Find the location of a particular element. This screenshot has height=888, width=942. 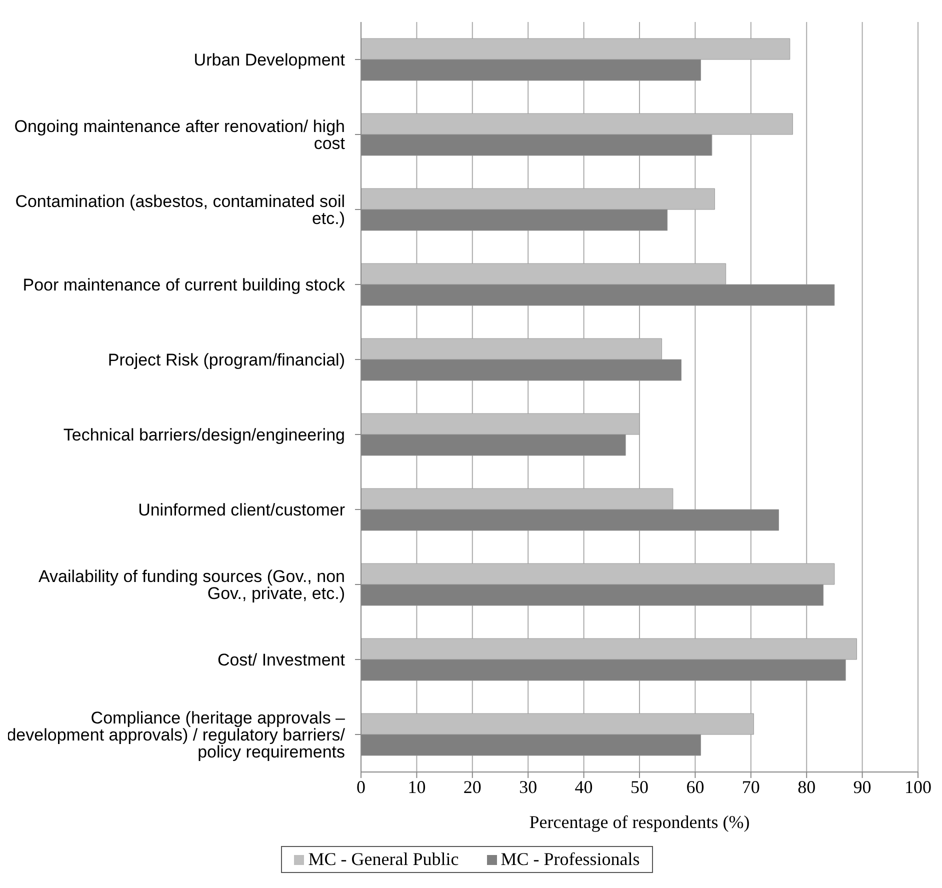

y-tick-label: Cost/ Investment is located at coordinates (281, 660).